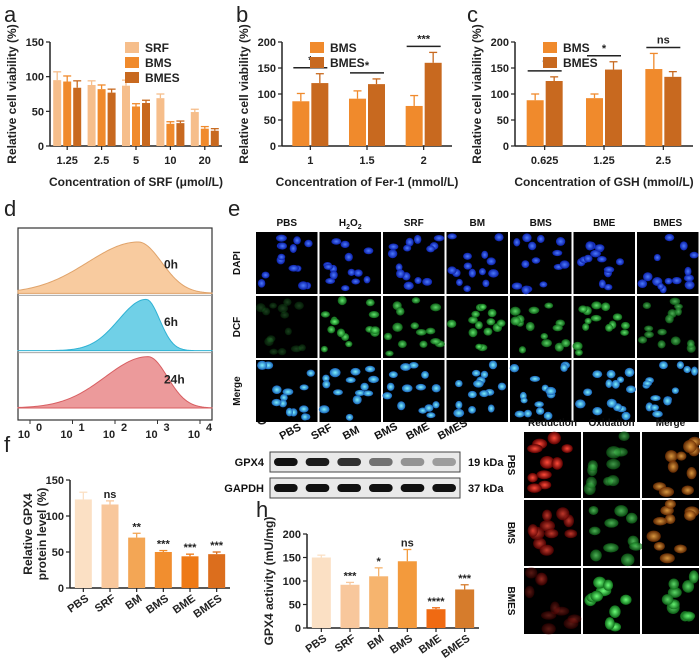 This screenshot has height=670, width=700. What do you see at coordinates (35, 534) in the screenshot?
I see `y-axis-title: Relative GPX4protein level (%)` at bounding box center [35, 534].